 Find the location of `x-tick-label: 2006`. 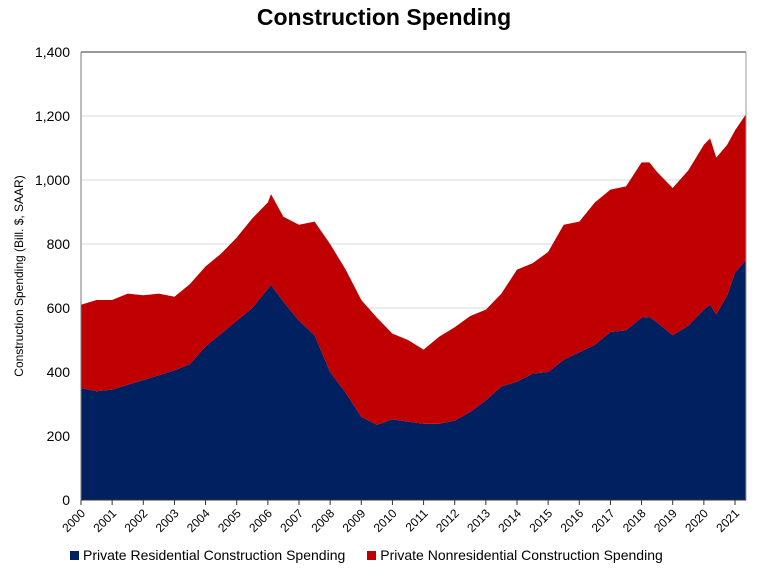

x-tick-label: 2006 is located at coordinates (260, 520).